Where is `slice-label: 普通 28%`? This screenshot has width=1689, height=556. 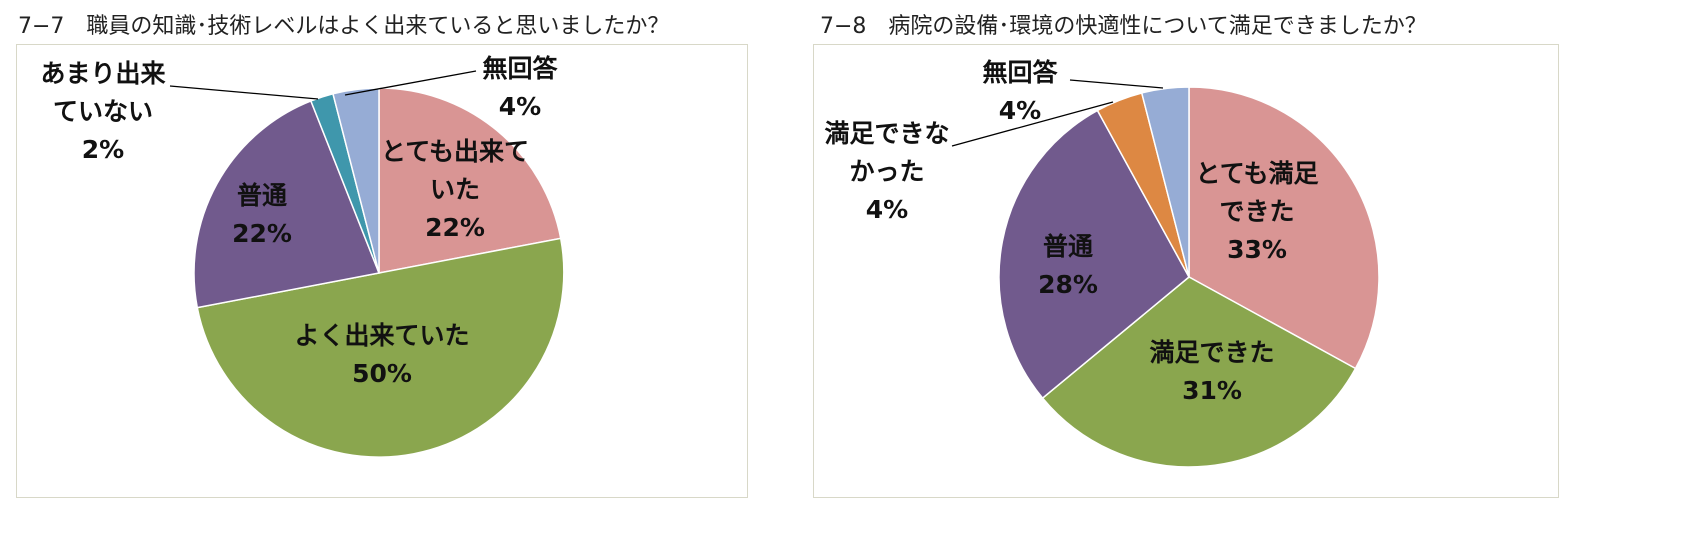
slice-label: 普通 28% is located at coordinates (1068, 266).